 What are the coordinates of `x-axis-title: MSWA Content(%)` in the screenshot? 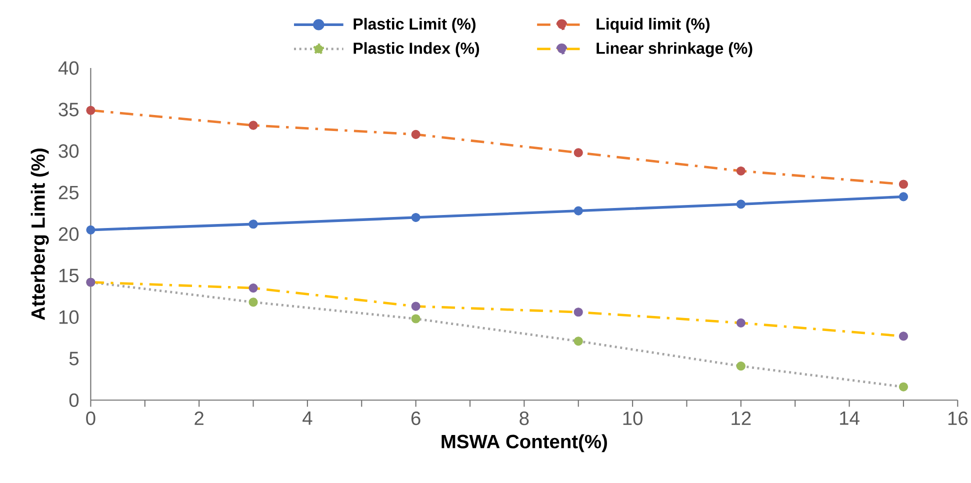 It's located at (524, 443).